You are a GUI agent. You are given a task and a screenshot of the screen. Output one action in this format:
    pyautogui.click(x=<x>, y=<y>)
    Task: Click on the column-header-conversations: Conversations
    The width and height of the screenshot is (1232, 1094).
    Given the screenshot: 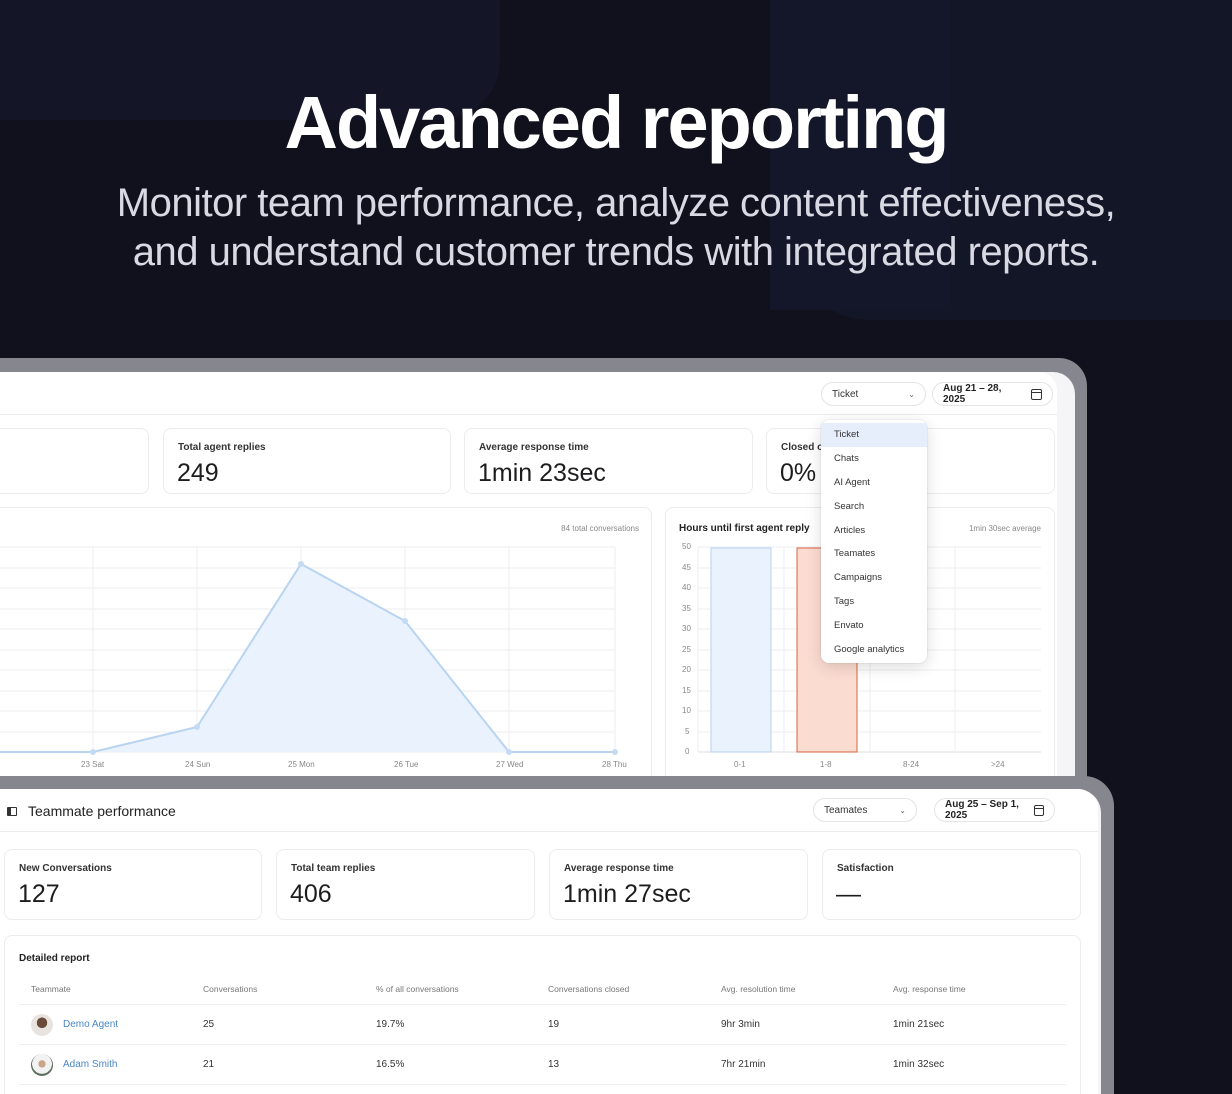 What is the action you would take?
    pyautogui.click(x=230, y=989)
    